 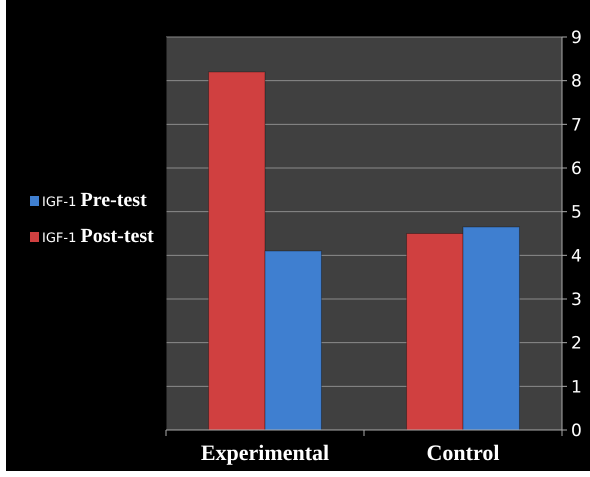 What do you see at coordinates (576, 212) in the screenshot?
I see `y-tick-label: 5` at bounding box center [576, 212].